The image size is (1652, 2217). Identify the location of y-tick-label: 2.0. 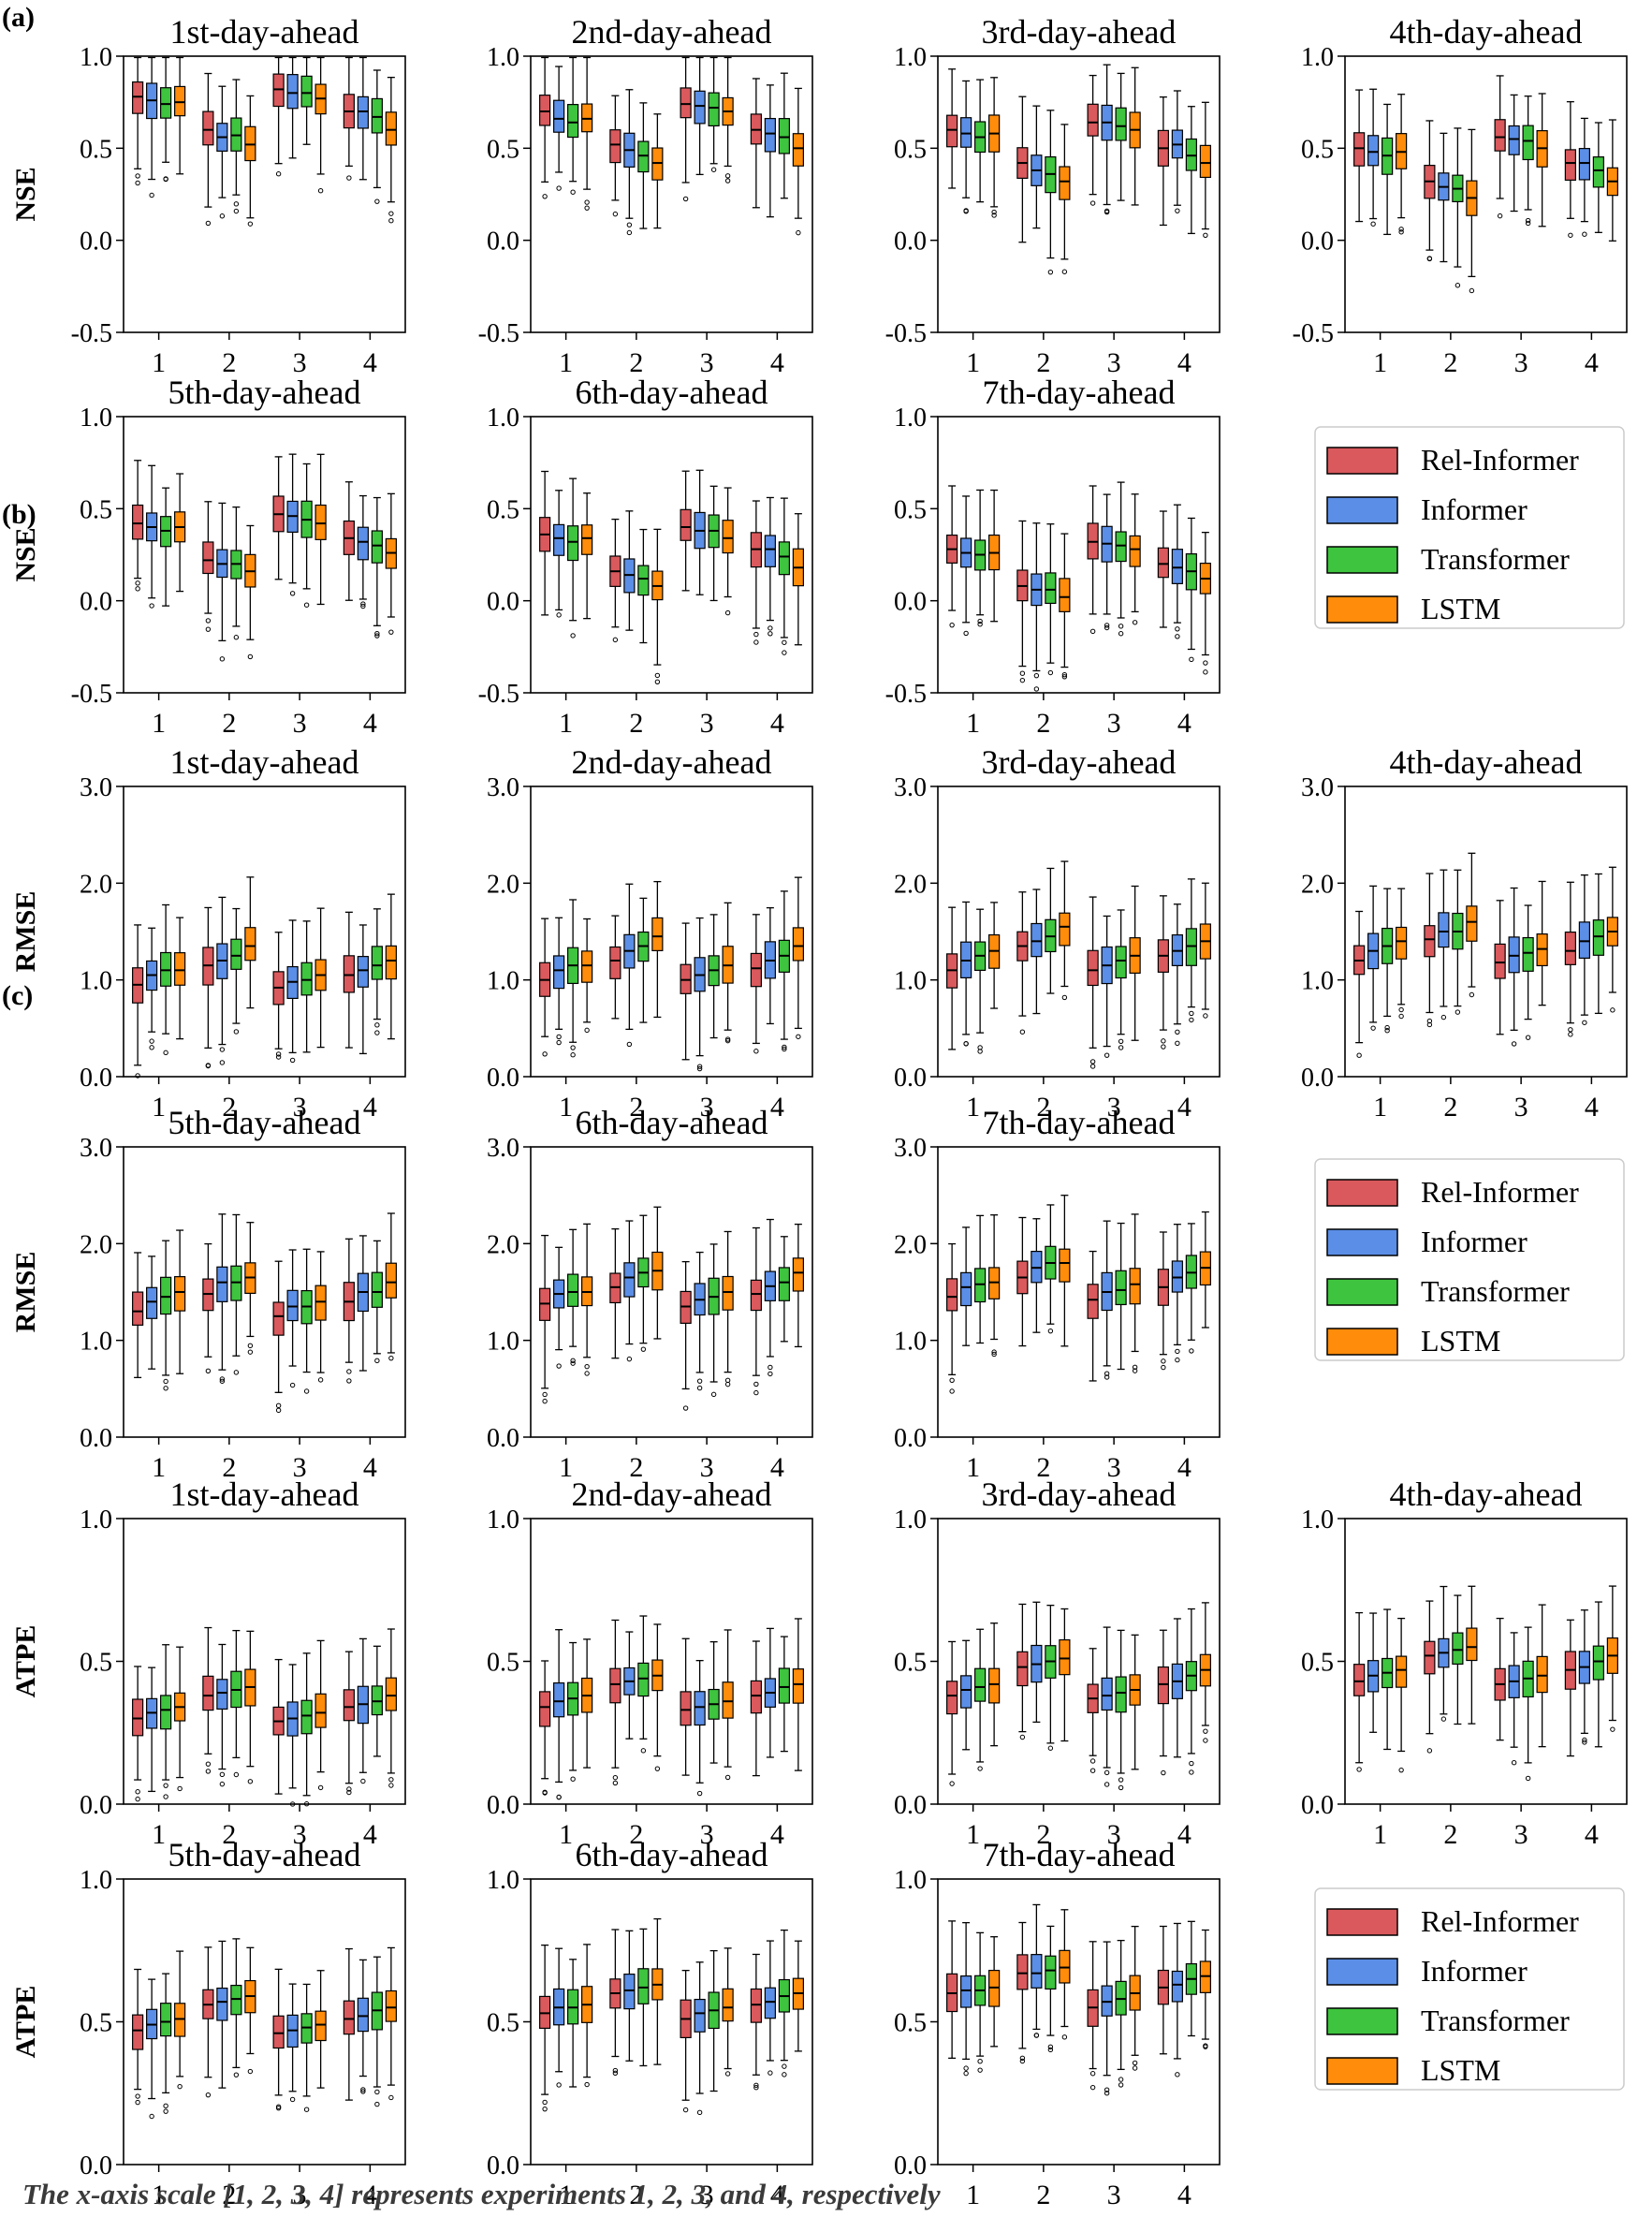
(96, 884).